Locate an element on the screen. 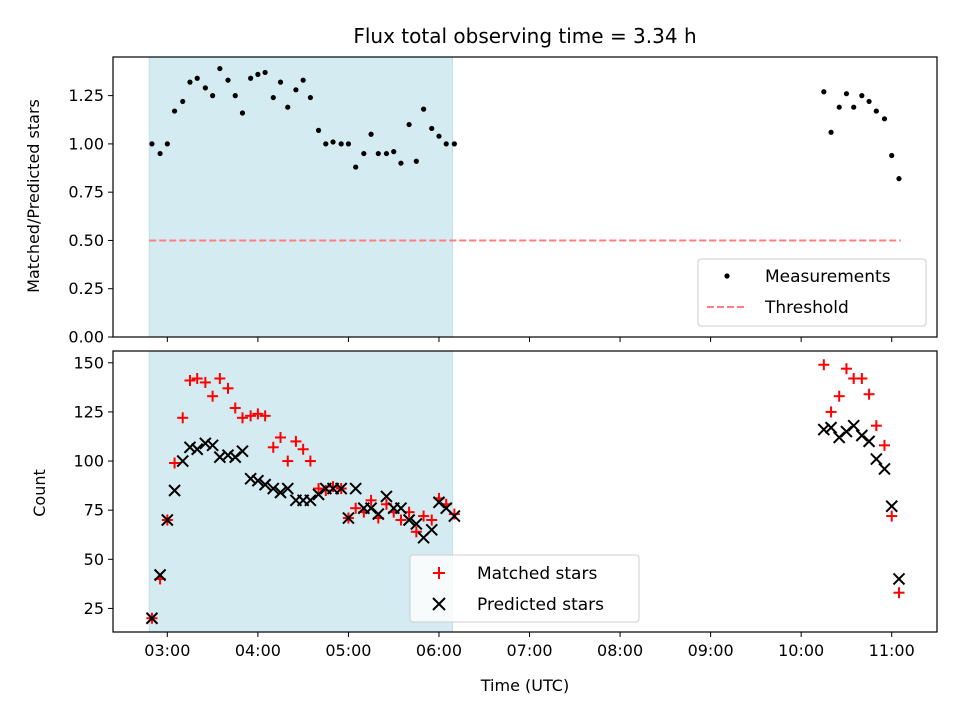 This screenshot has height=720, width=960. measurement-points is located at coordinates (525, 123).